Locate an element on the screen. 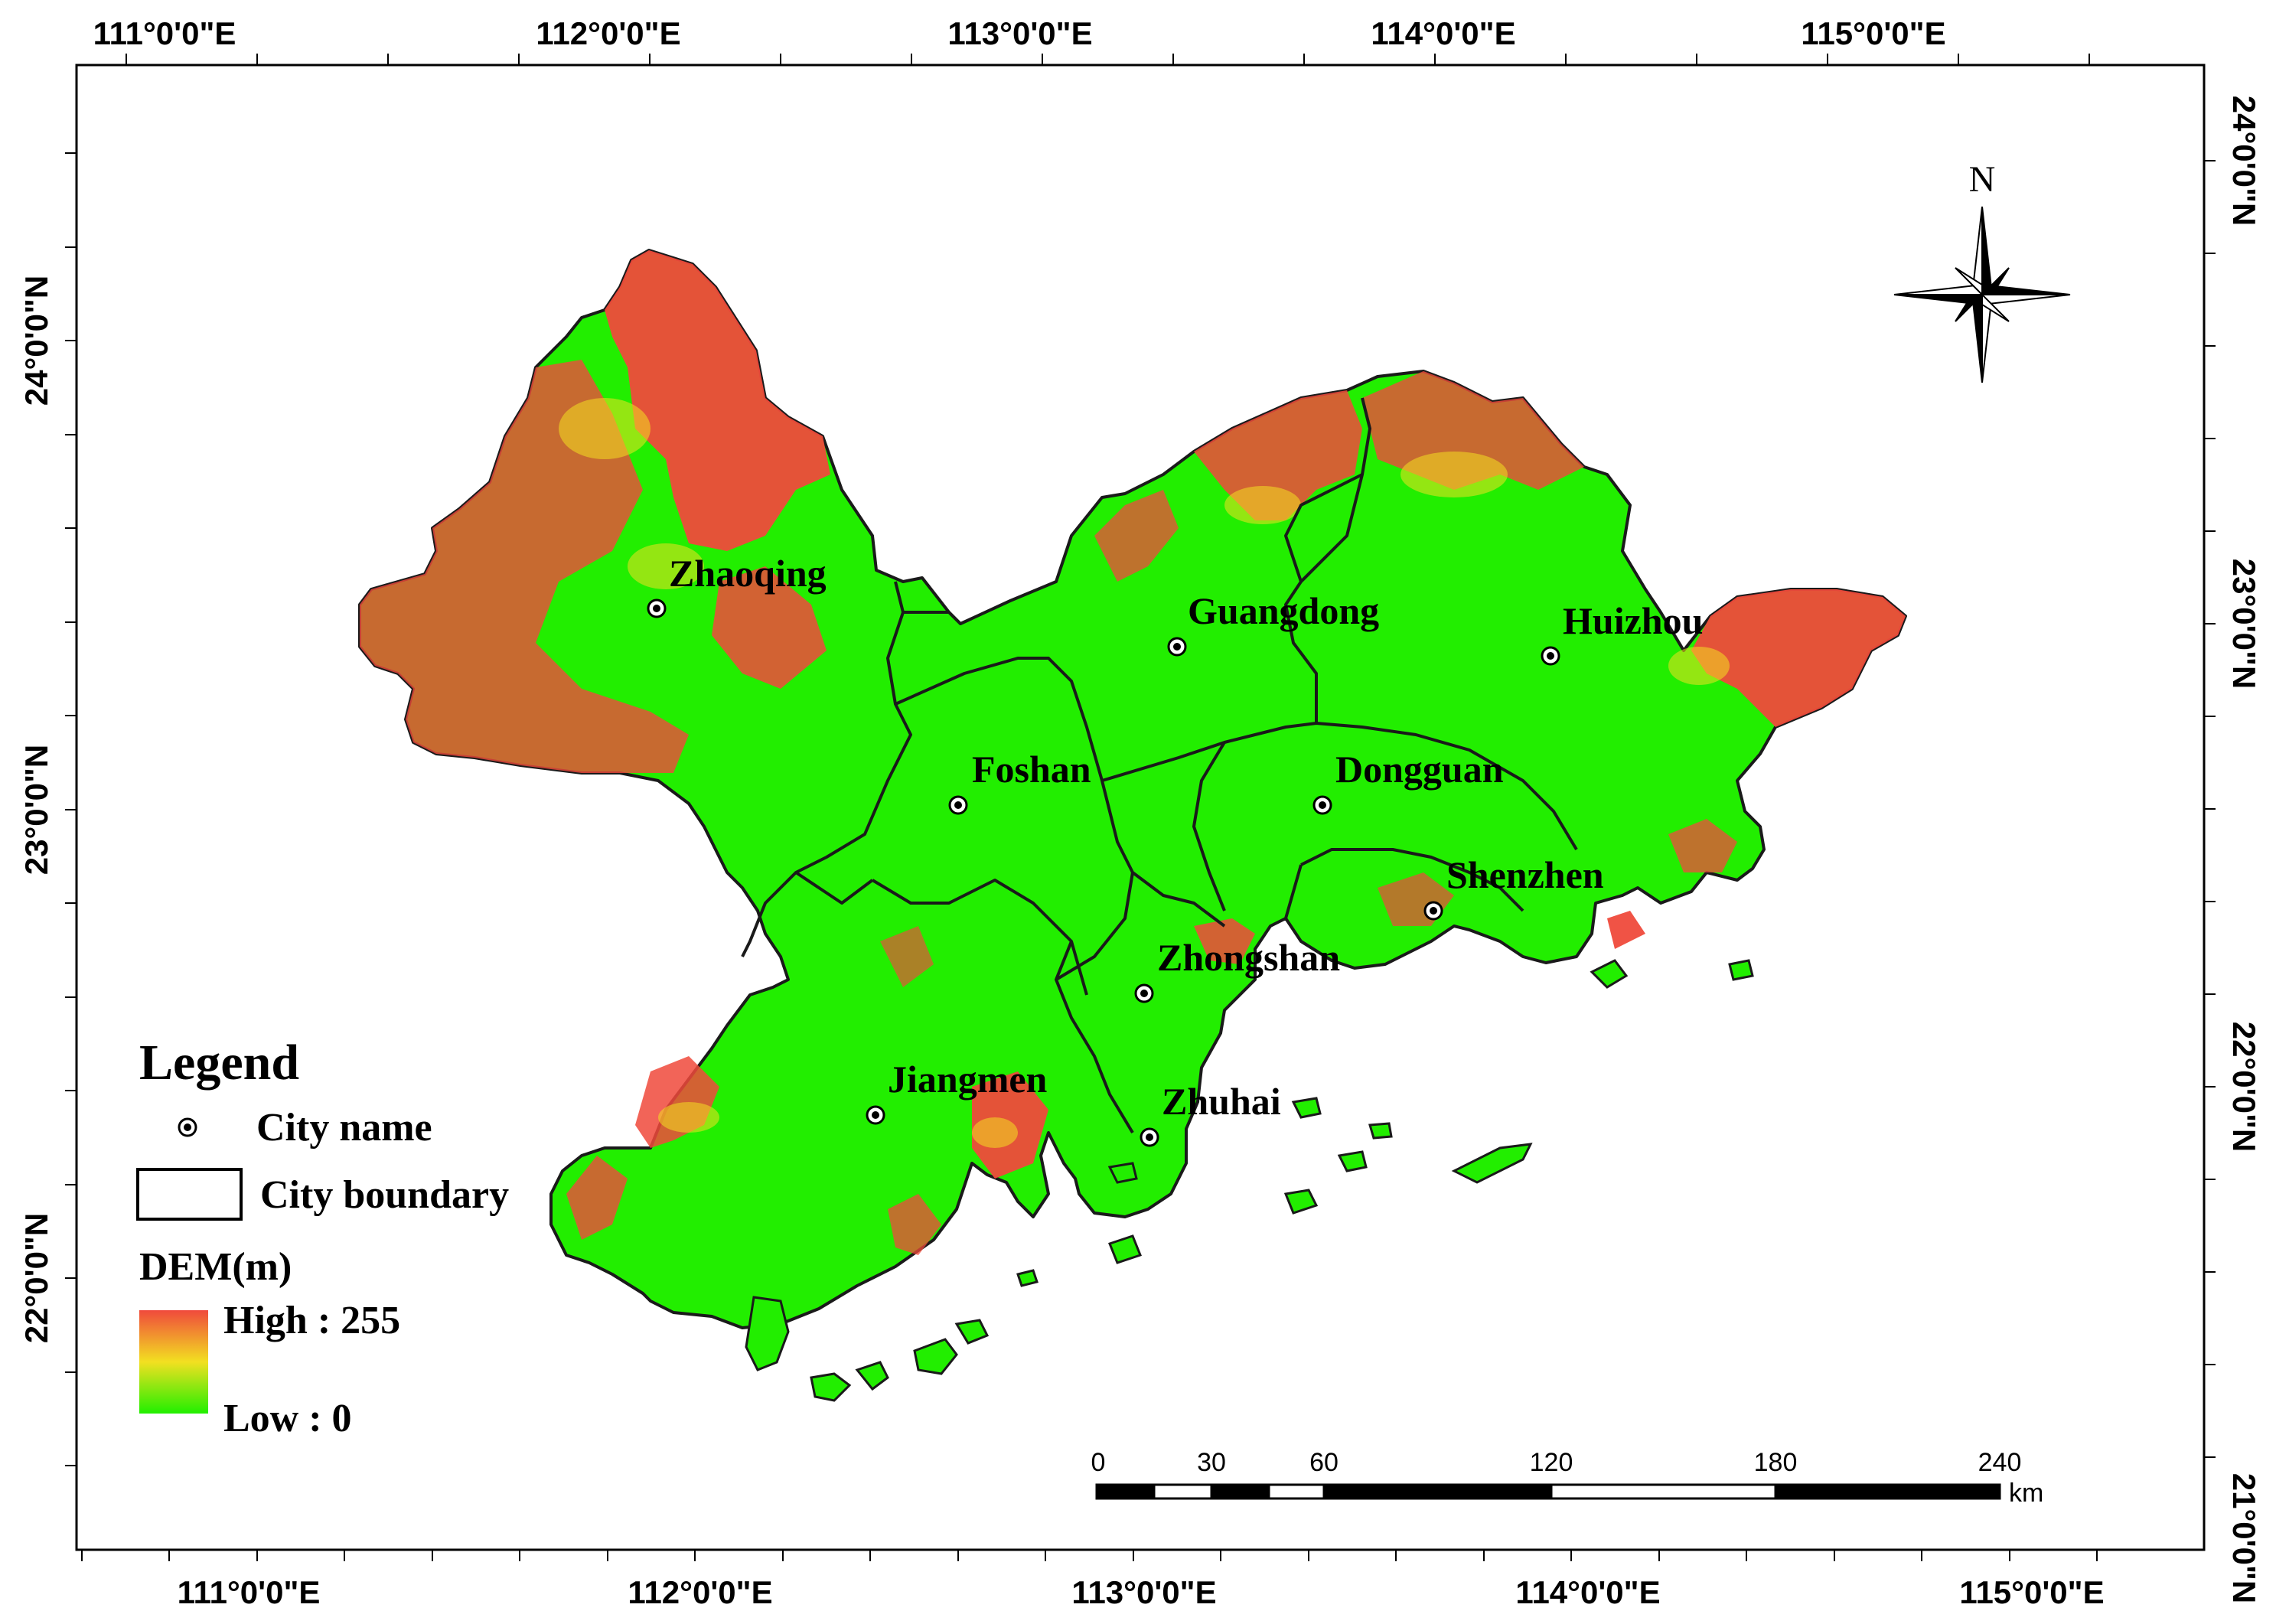  right-lat-label: 24°0'0"N is located at coordinates (2244, 161).